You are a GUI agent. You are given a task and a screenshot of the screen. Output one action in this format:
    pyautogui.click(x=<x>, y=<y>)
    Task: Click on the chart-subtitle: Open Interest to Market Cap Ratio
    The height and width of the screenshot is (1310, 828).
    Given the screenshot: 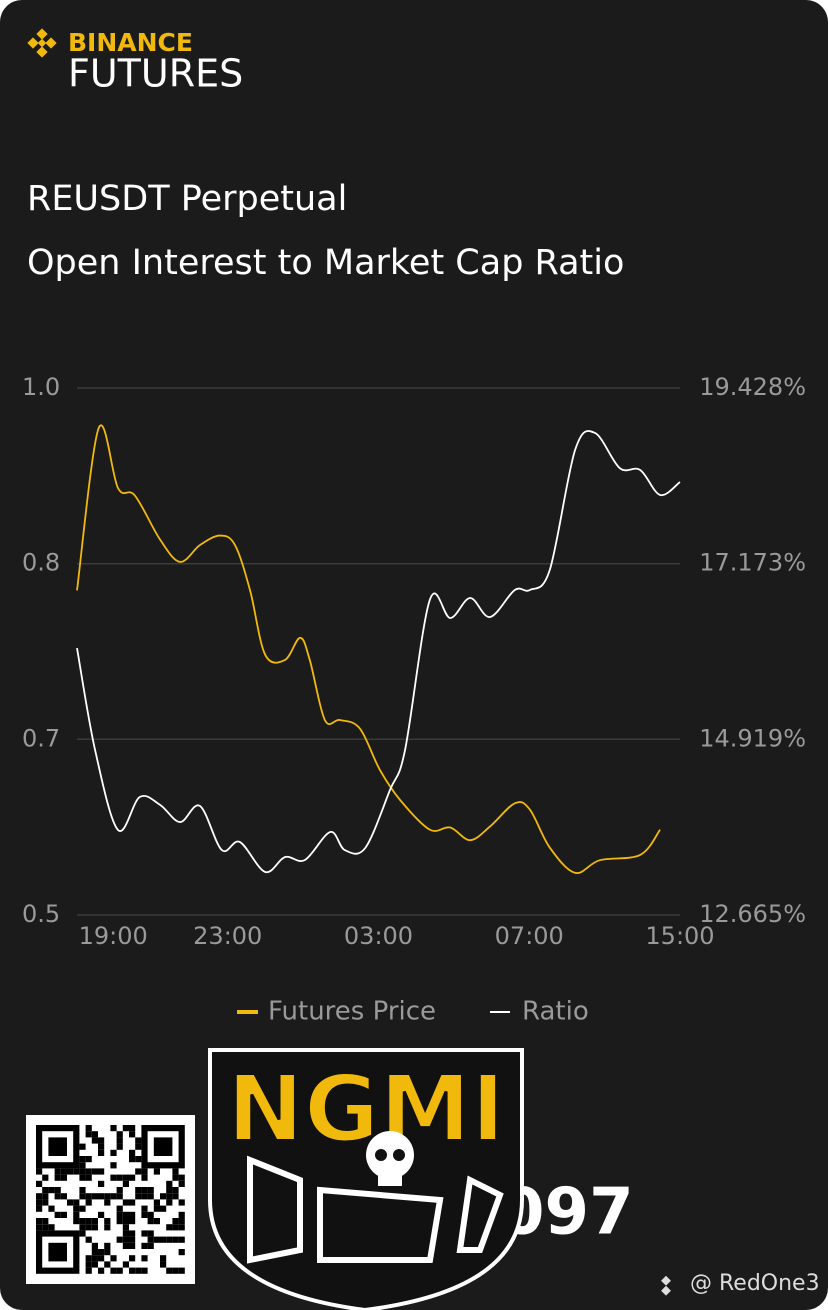 What is the action you would take?
    pyautogui.click(x=325, y=263)
    